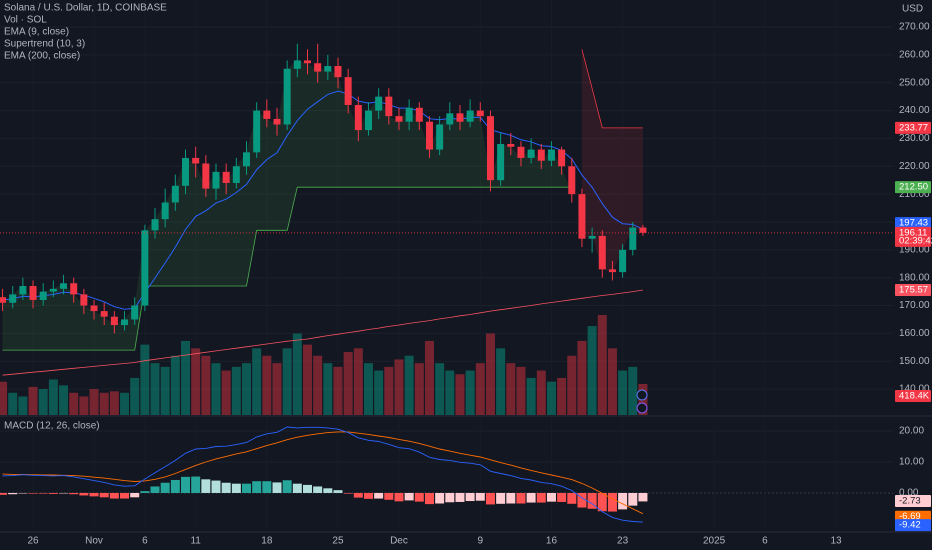 The height and width of the screenshot is (550, 932). Describe the element at coordinates (642, 408) in the screenshot. I see `alert-icon` at that location.